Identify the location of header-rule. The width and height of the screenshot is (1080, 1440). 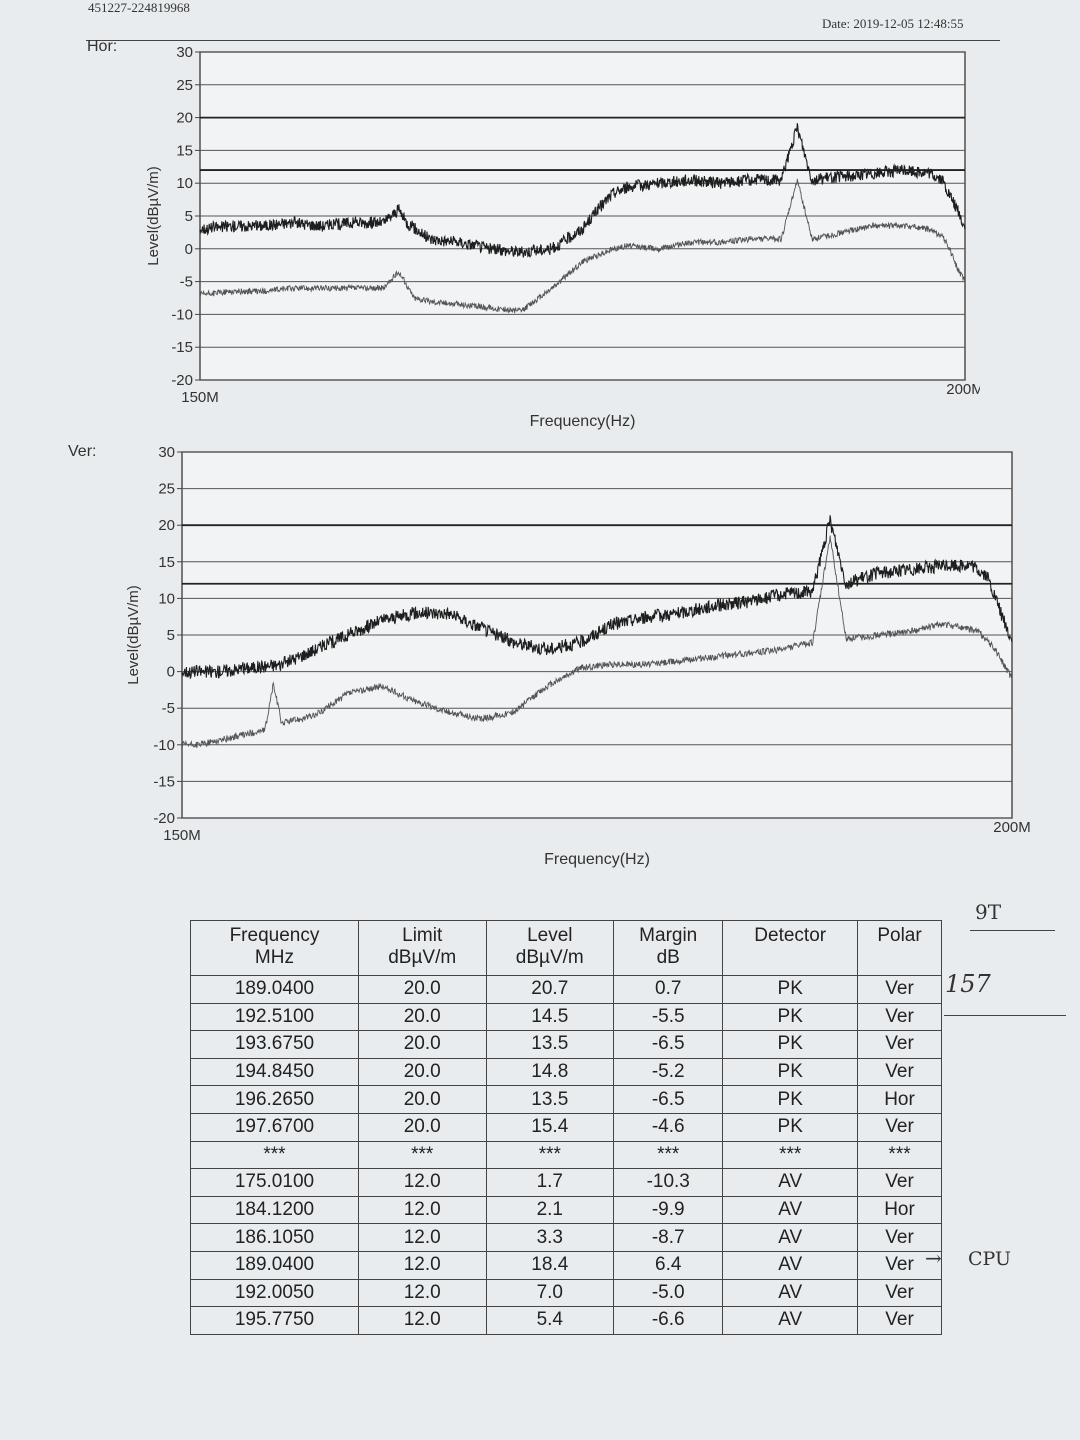
(543, 40).